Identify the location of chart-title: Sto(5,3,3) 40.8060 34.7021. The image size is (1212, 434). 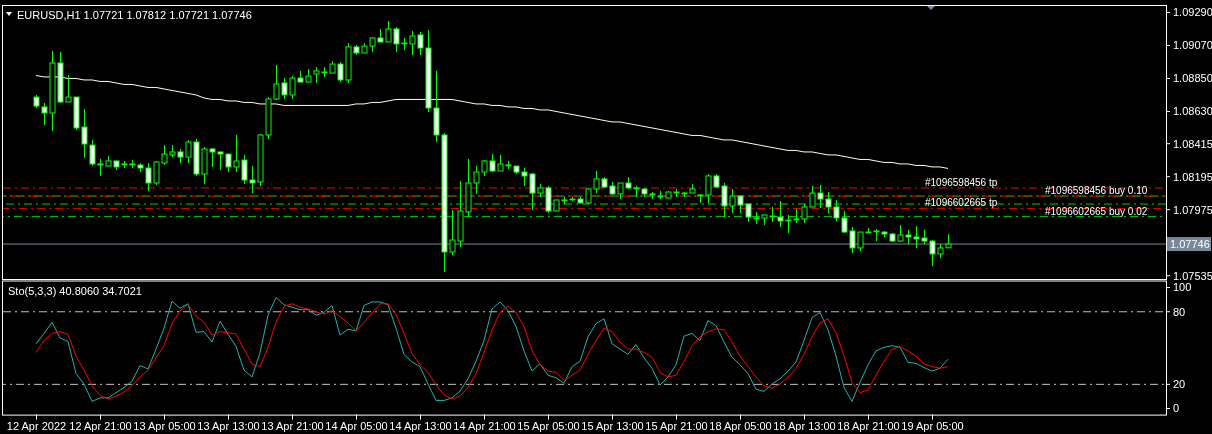
(75, 290).